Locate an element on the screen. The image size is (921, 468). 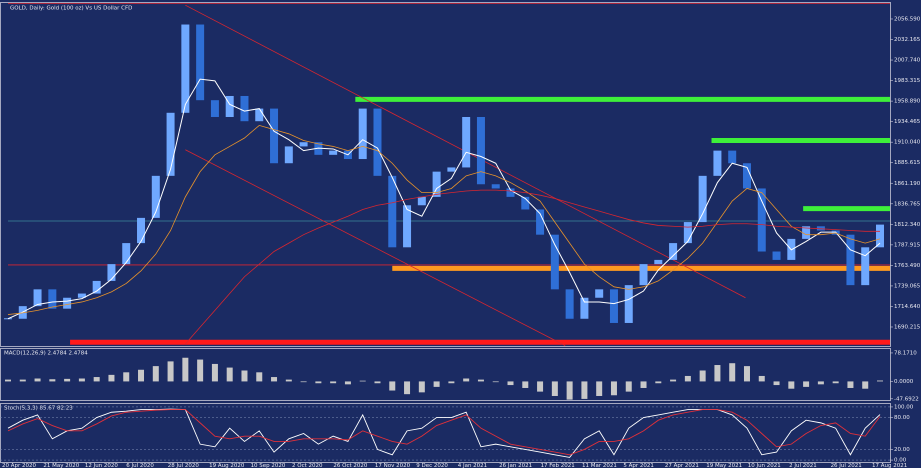
x-tick-label: 21 May 2020 is located at coordinates (61, 465).